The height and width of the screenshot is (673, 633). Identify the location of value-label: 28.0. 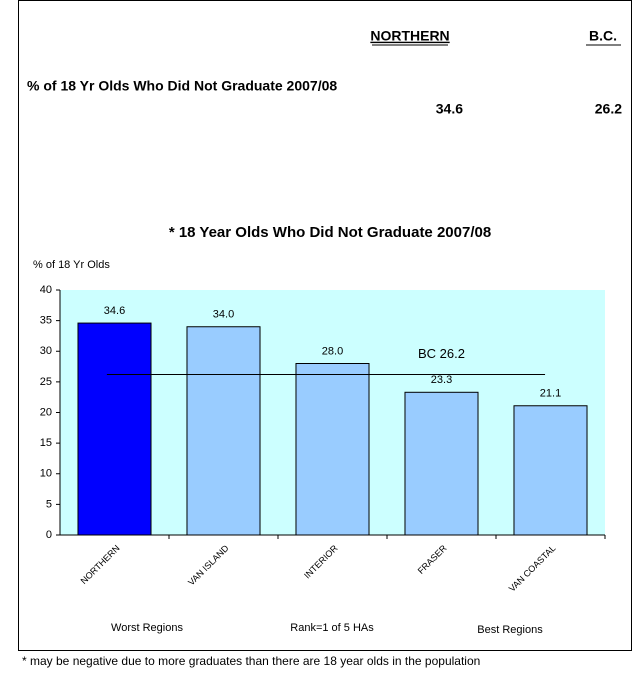
(332, 351).